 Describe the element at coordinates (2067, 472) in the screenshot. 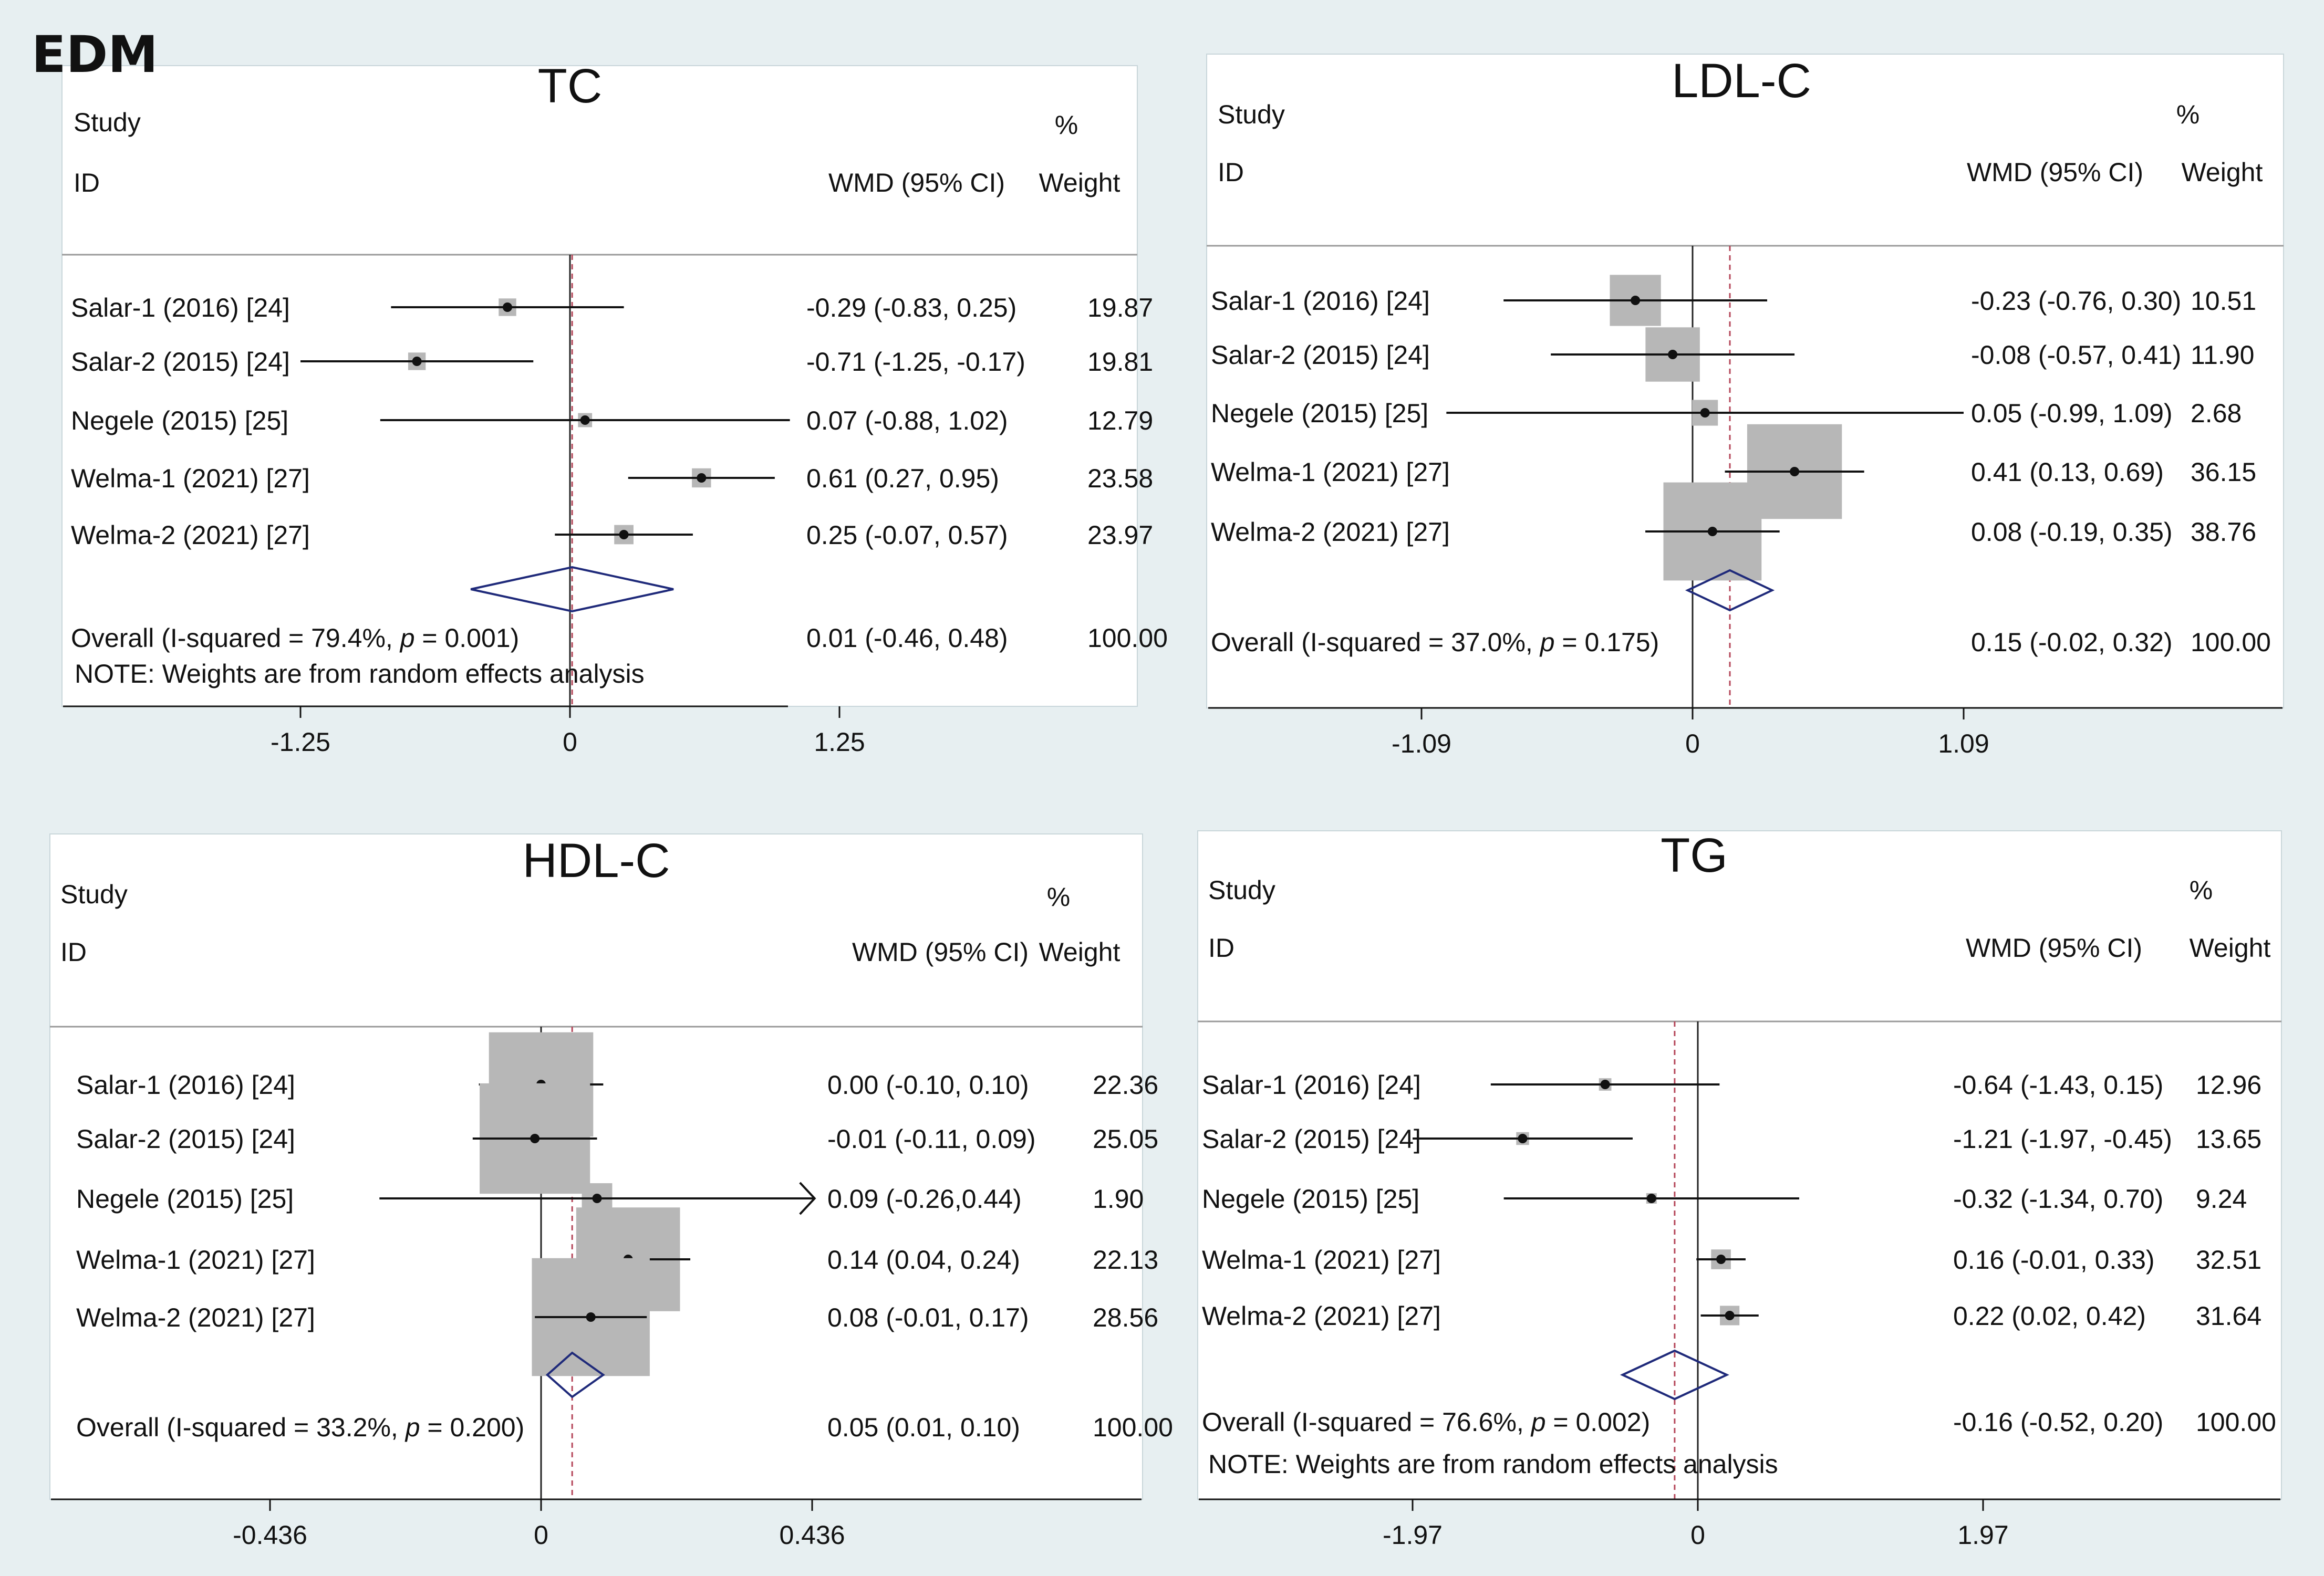

I see `study-ci-text: 0.41 (0.13, 0.69)` at that location.